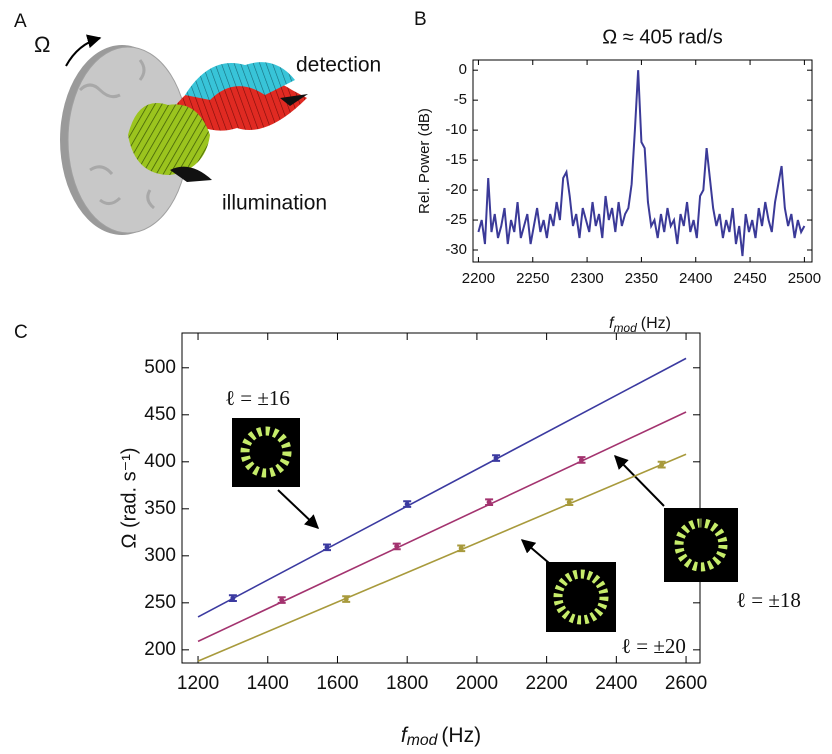 The height and width of the screenshot is (754, 832). Describe the element at coordinates (257, 398) in the screenshot. I see `mode-label: ℓ = ±16` at that location.